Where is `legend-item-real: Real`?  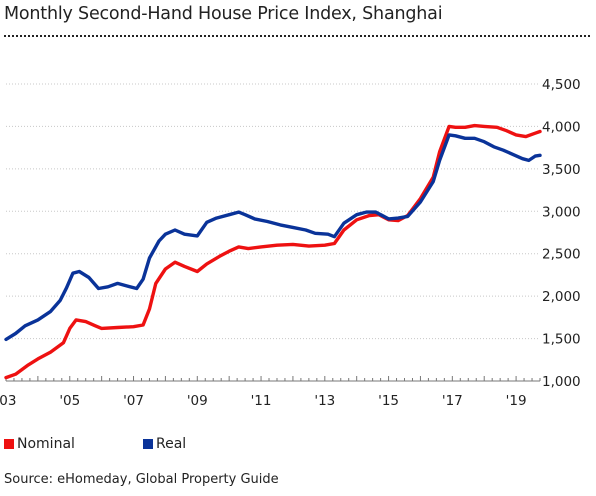
legend-item-real: Real is located at coordinates (164, 444).